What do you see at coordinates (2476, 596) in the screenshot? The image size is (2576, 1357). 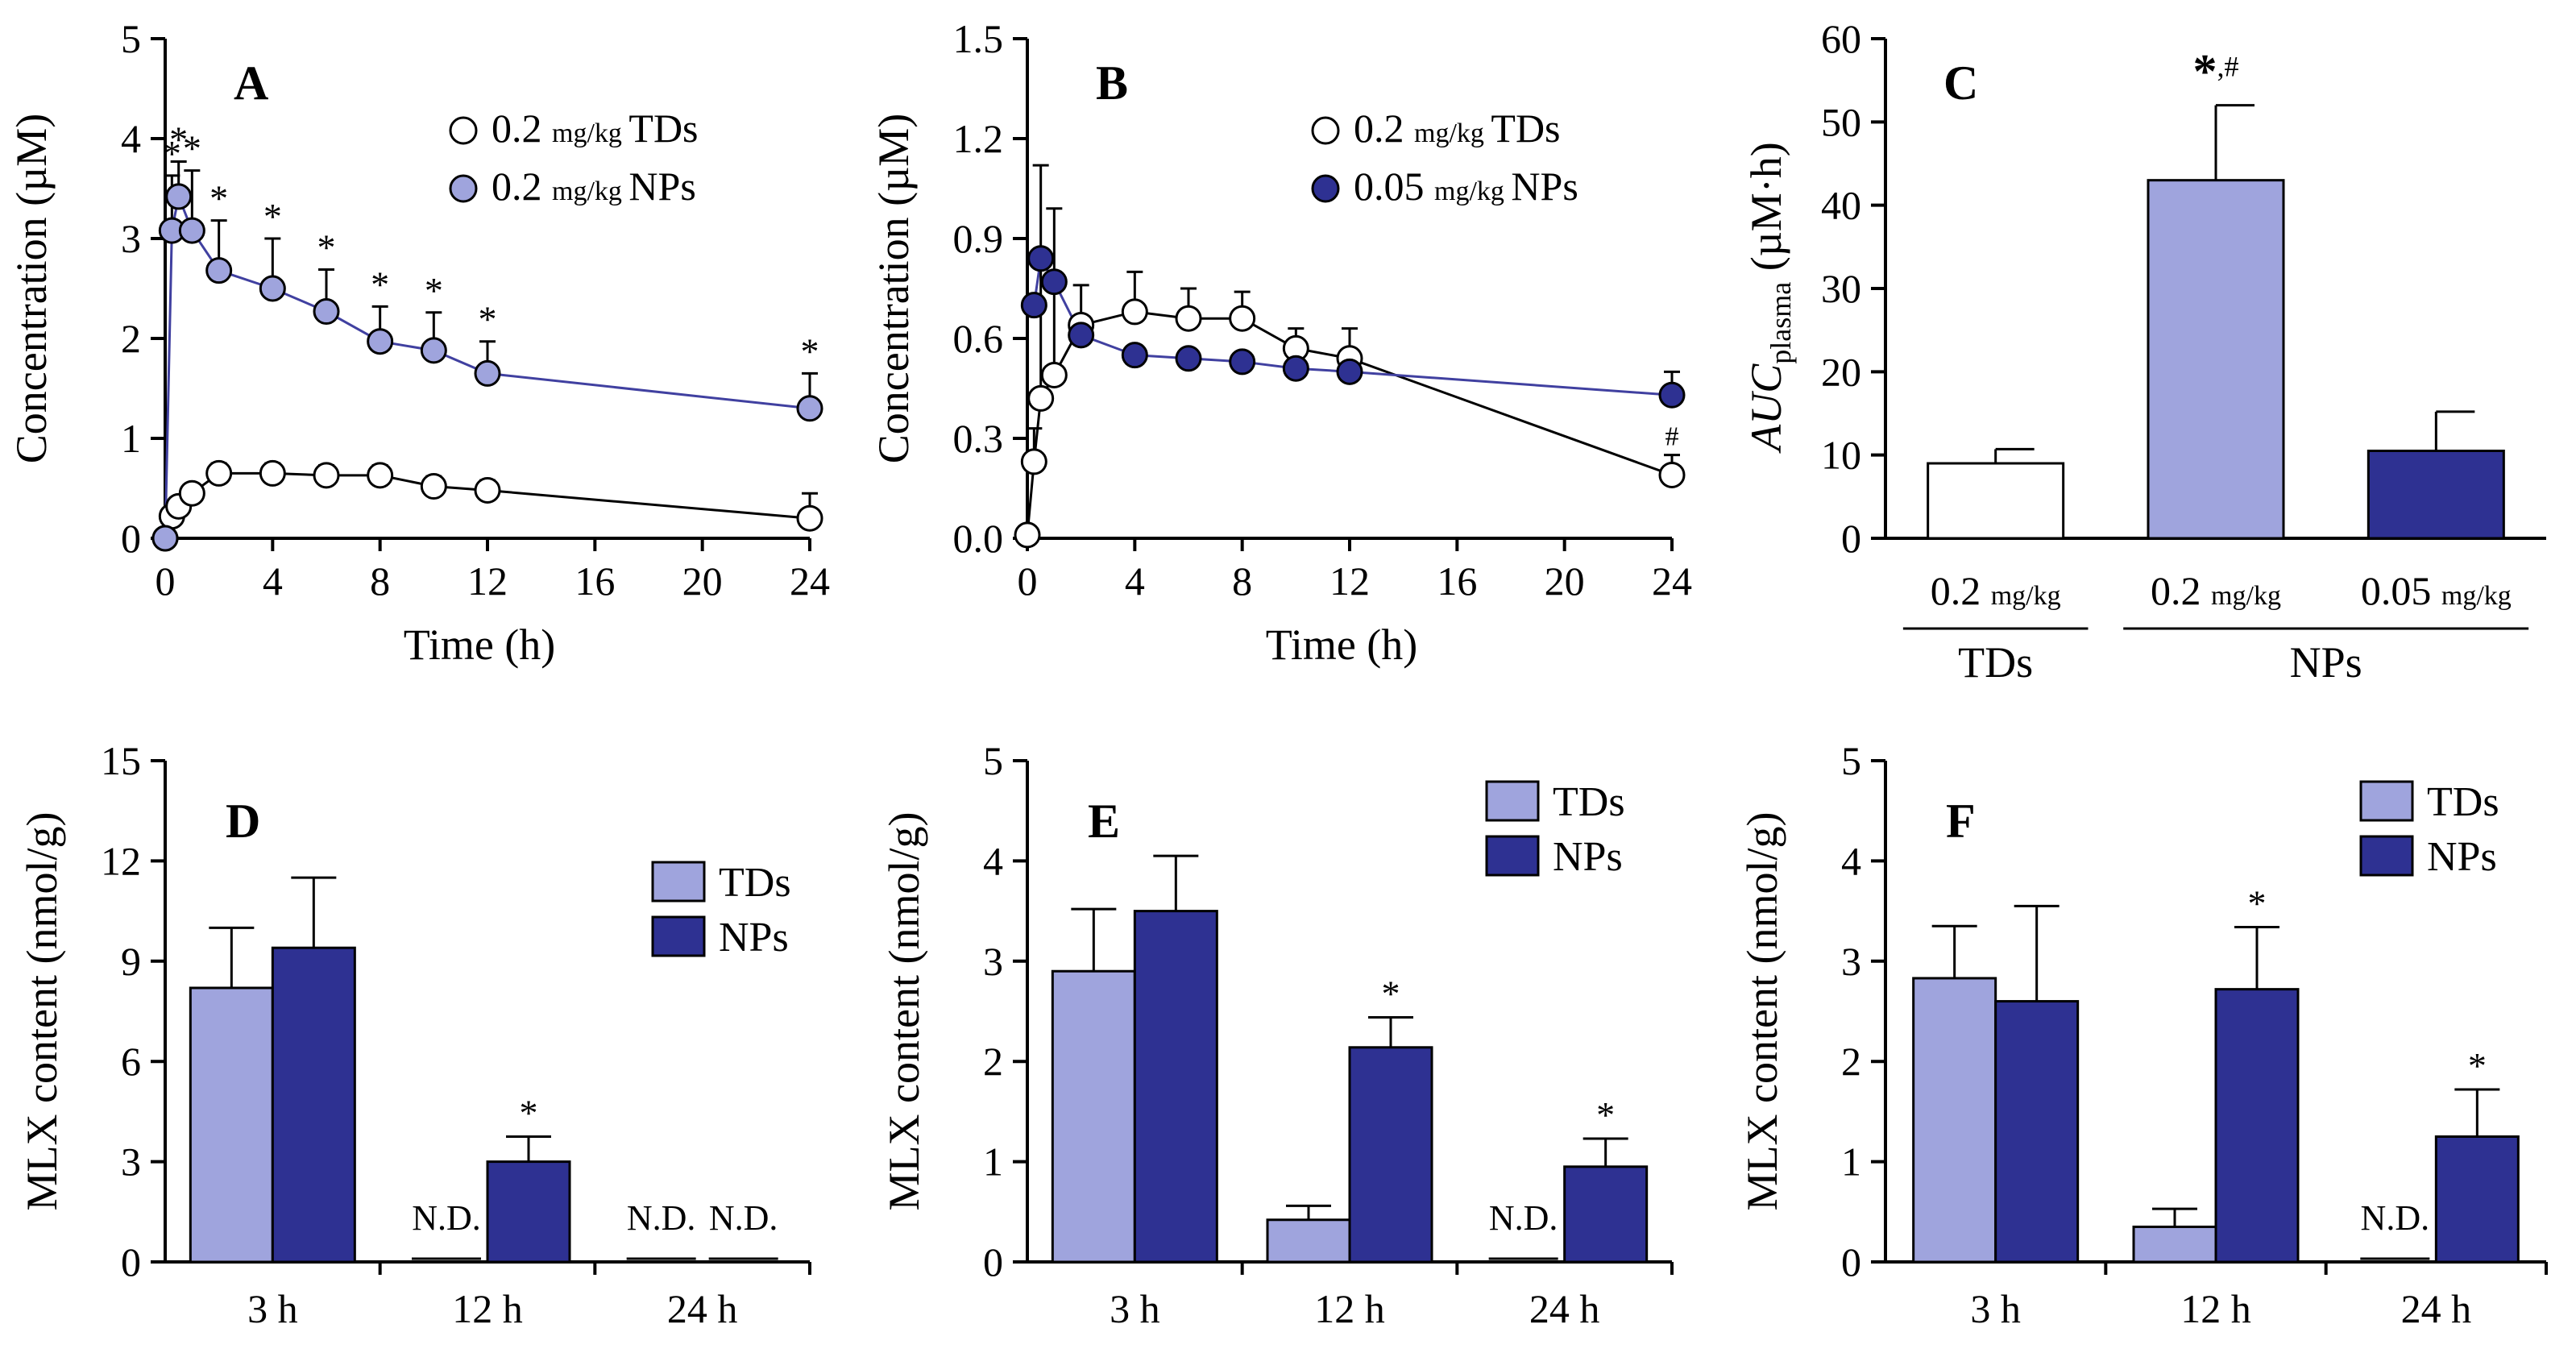 I see `category-unit: mg/kg` at bounding box center [2476, 596].